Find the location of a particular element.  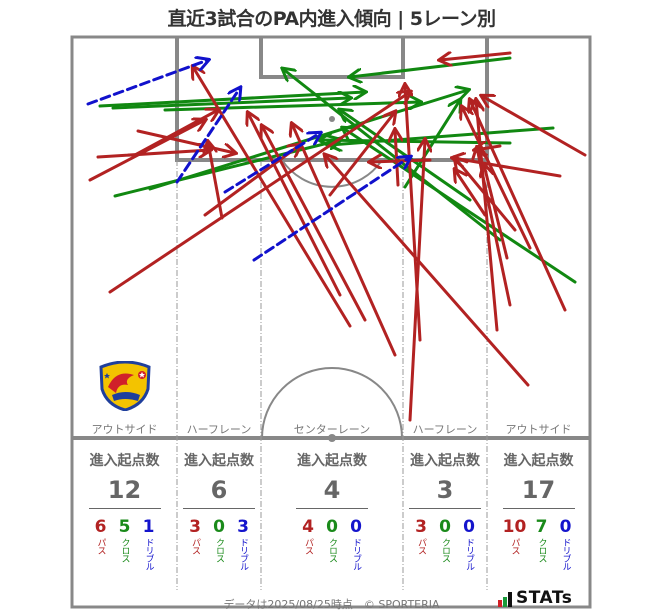

stats-logo: STATs is located at coordinates (535, 598).